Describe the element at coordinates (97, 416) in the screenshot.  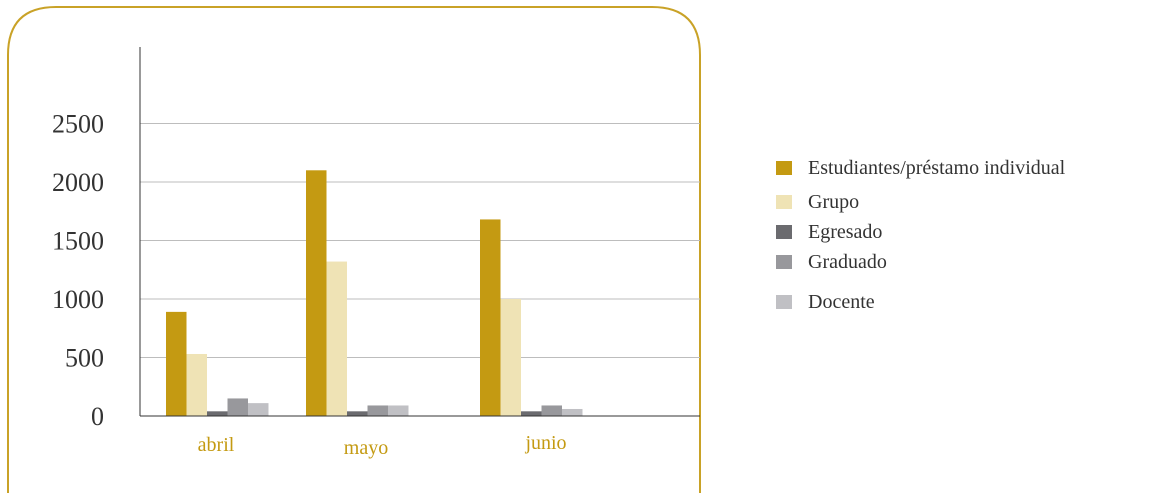
I see `y-tick-label: 0` at that location.